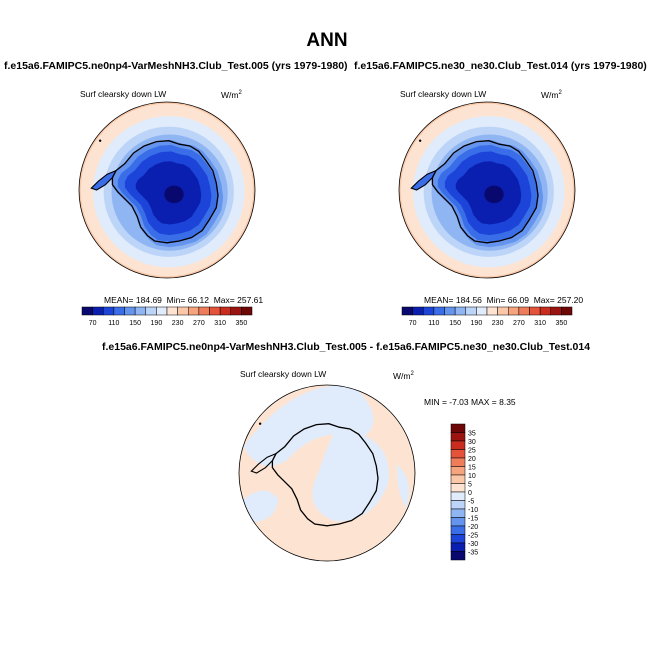 This screenshot has height=655, width=654. What do you see at coordinates (470, 493) in the screenshot?
I see `panel3-colorbar-tick-label: 0` at bounding box center [470, 493].